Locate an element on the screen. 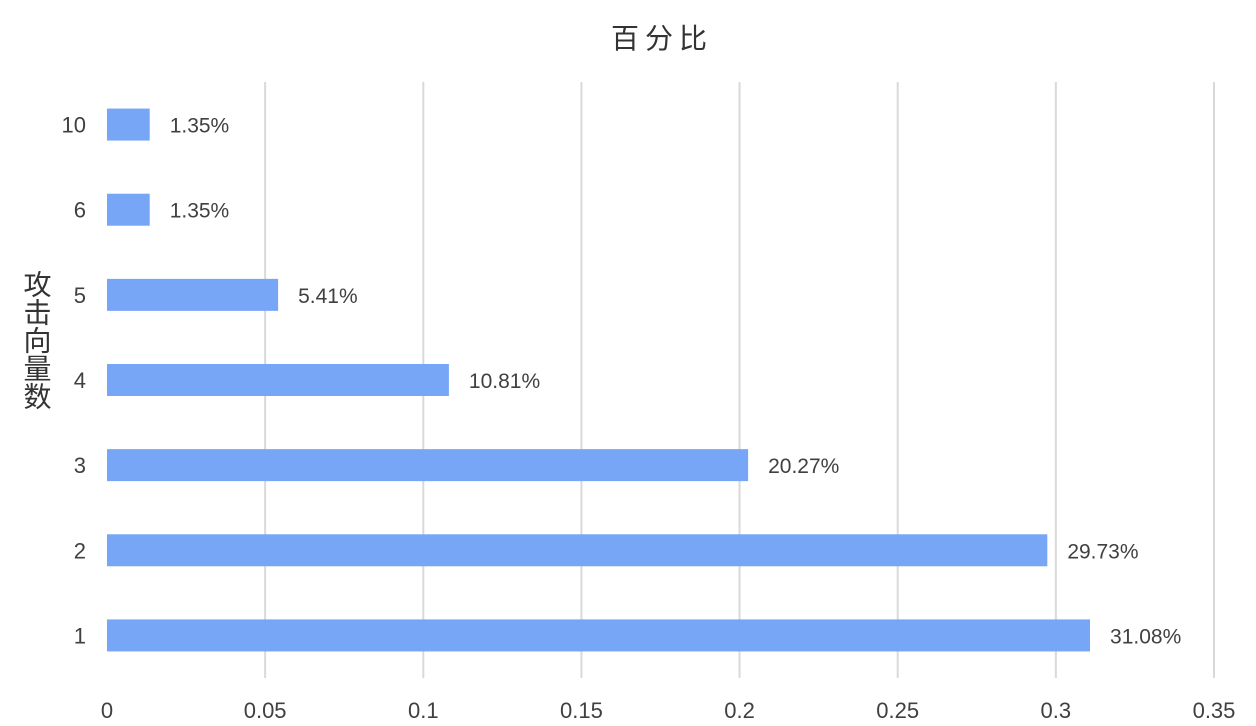  y-tick-label-10: 10 is located at coordinates (74, 125).